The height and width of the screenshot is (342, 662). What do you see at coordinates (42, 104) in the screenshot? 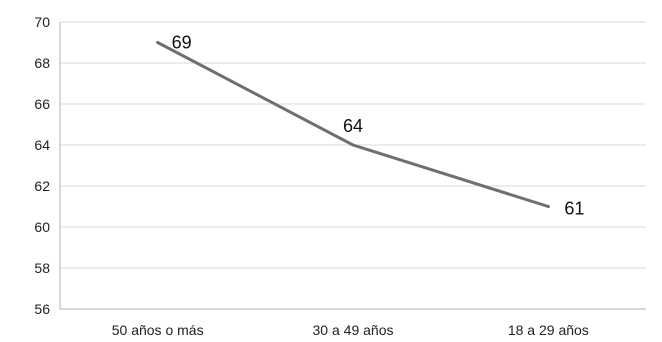
I see `y-tick-label: 66` at bounding box center [42, 104].